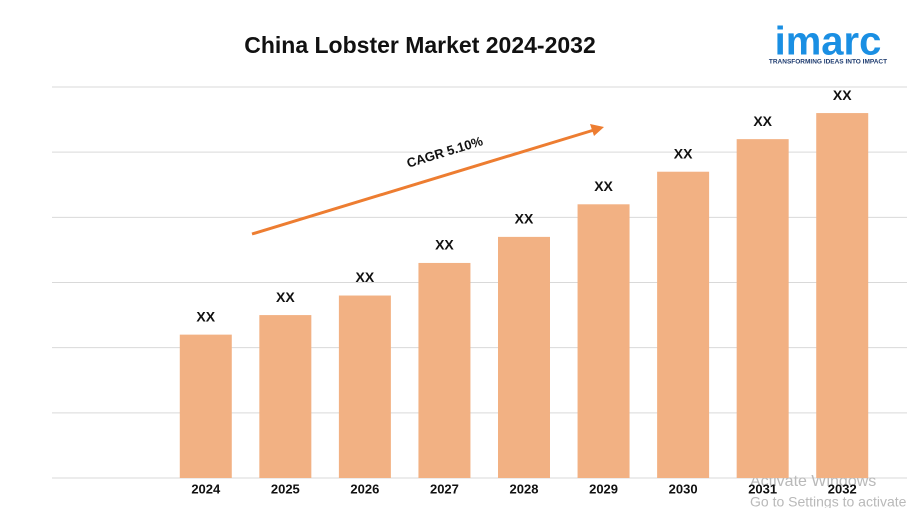 This screenshot has width=907, height=508. I want to click on cagr-arrow, so click(423, 182).